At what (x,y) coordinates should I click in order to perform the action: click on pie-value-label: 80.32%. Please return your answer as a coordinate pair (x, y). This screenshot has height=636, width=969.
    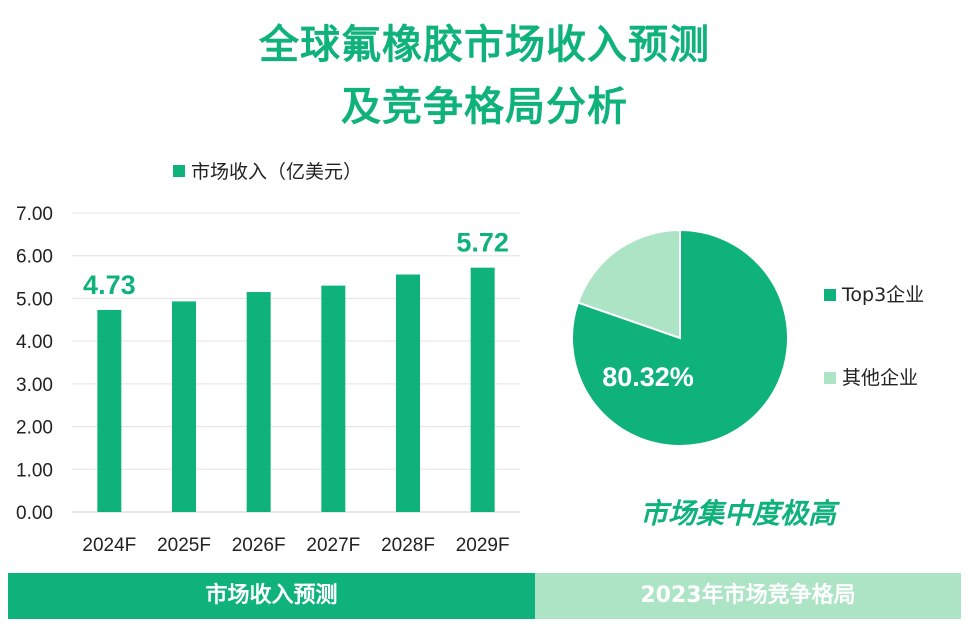
    Looking at the image, I should click on (648, 377).